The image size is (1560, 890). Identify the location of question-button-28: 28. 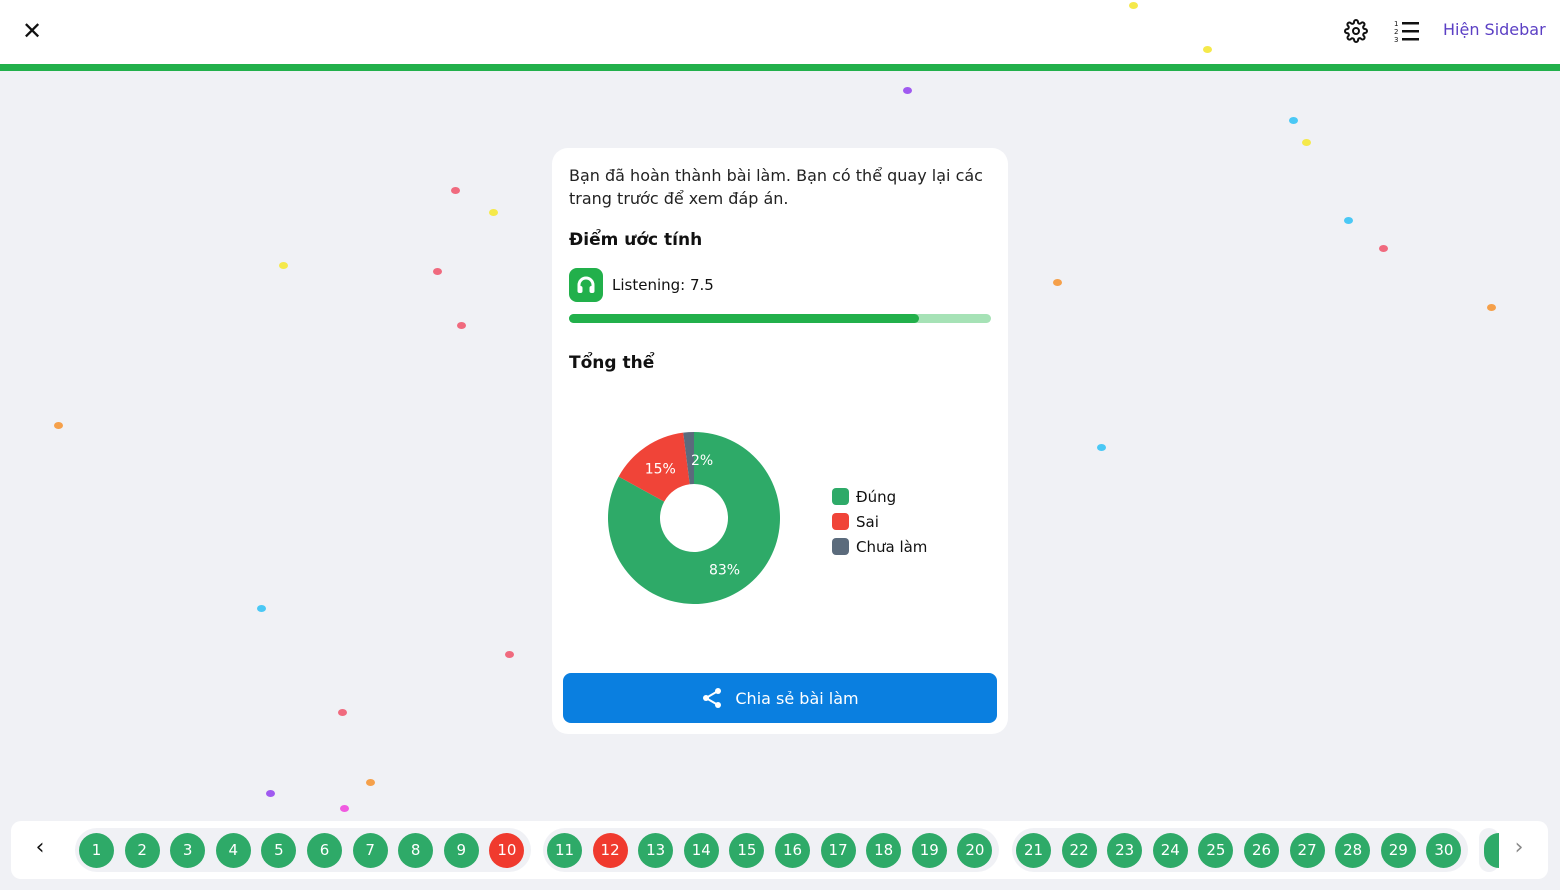
(1353, 850).